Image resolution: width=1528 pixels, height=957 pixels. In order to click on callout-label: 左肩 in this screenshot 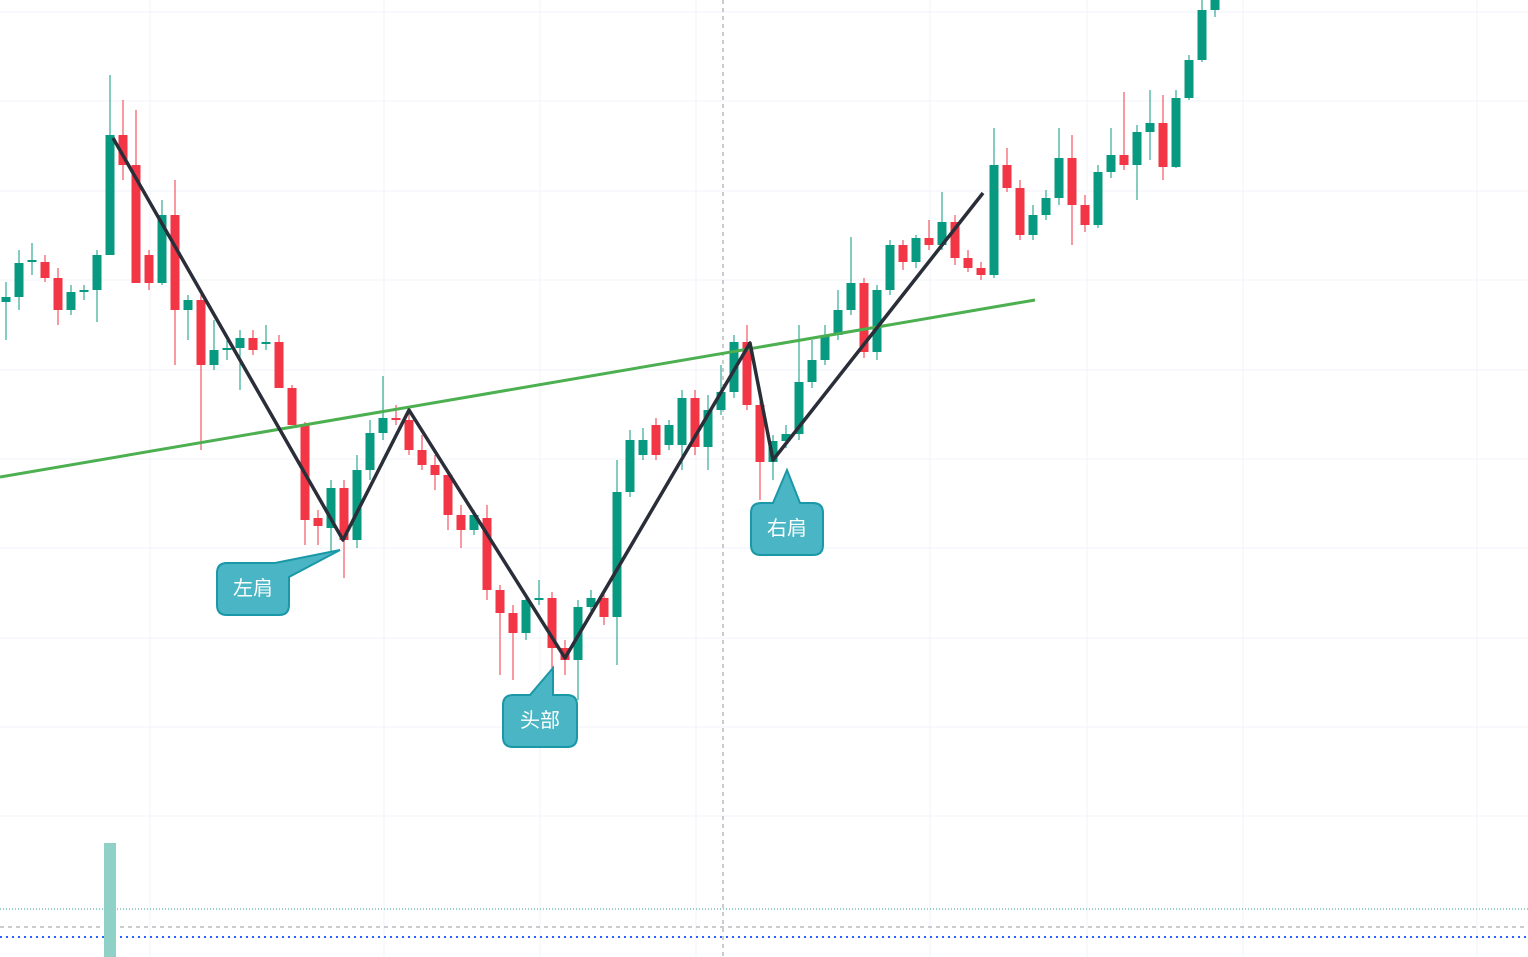, I will do `click(253, 588)`.